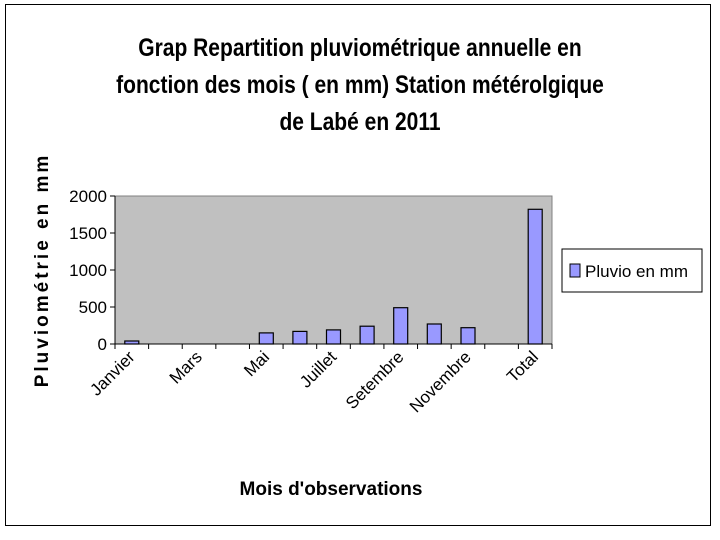 This screenshot has height=540, width=720. I want to click on bar-mai, so click(266, 338).